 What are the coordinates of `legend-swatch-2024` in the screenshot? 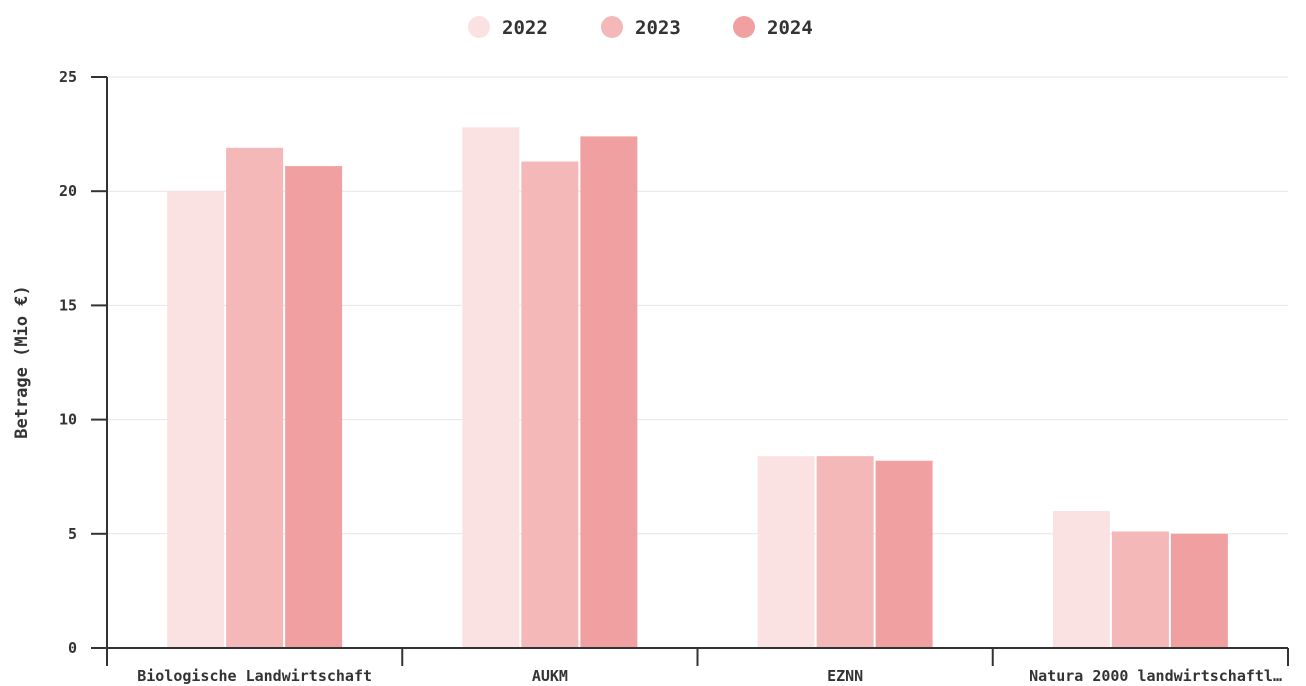 It's located at (744, 27).